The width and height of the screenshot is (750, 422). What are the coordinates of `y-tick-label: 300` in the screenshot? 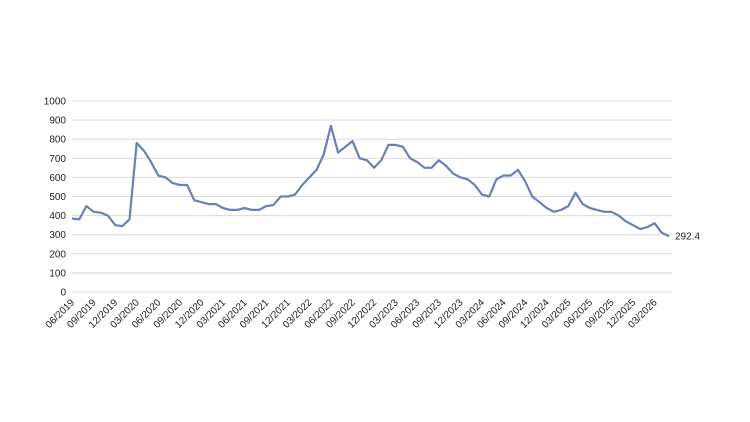 It's located at (57, 235).